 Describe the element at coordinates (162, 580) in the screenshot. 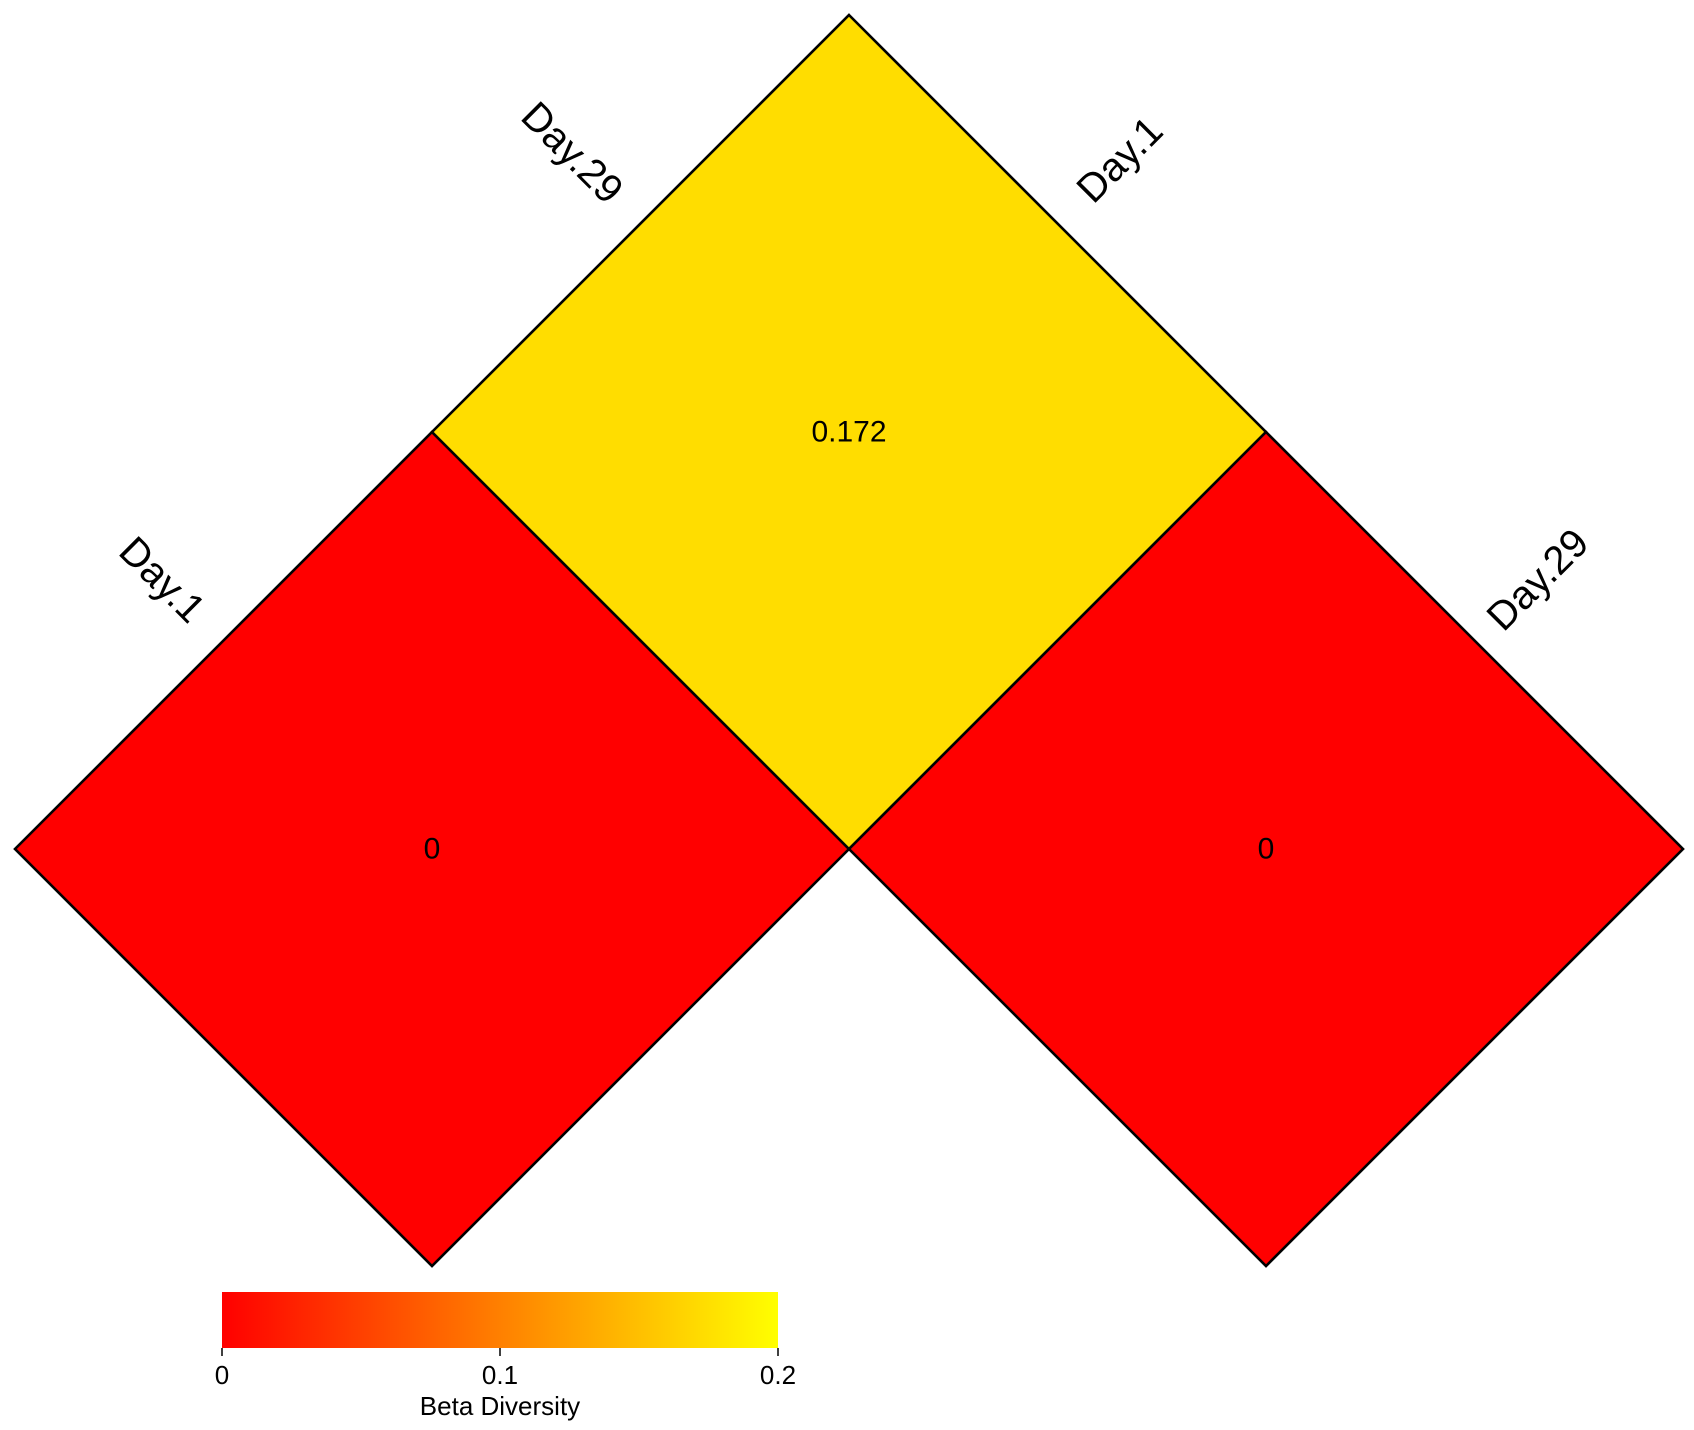

I see `row-label-day1: Day.1` at that location.